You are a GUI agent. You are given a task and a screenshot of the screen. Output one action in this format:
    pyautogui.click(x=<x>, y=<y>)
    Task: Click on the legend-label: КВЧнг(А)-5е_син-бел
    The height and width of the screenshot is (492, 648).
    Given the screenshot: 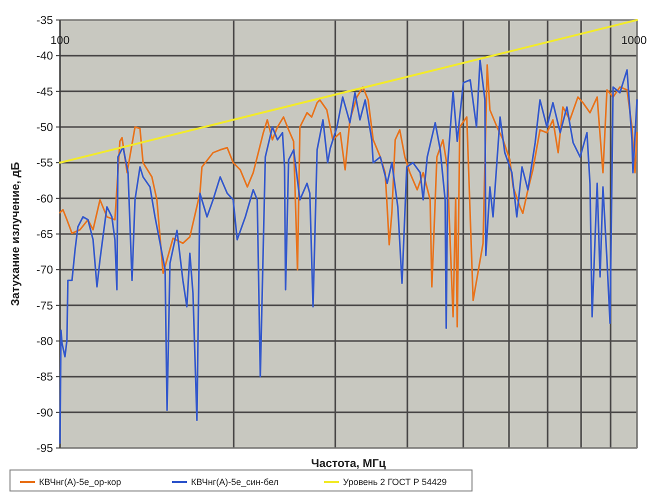 What is the action you would take?
    pyautogui.click(x=235, y=482)
    